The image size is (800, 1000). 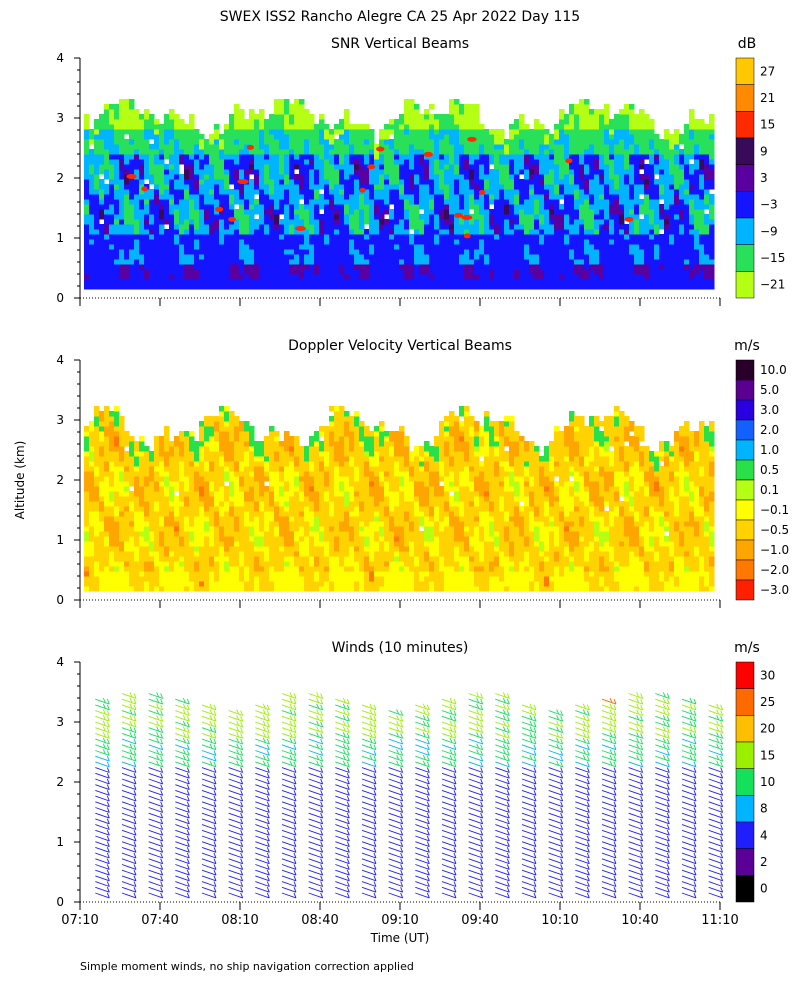 I want to click on snr-core, so click(x=428, y=154).